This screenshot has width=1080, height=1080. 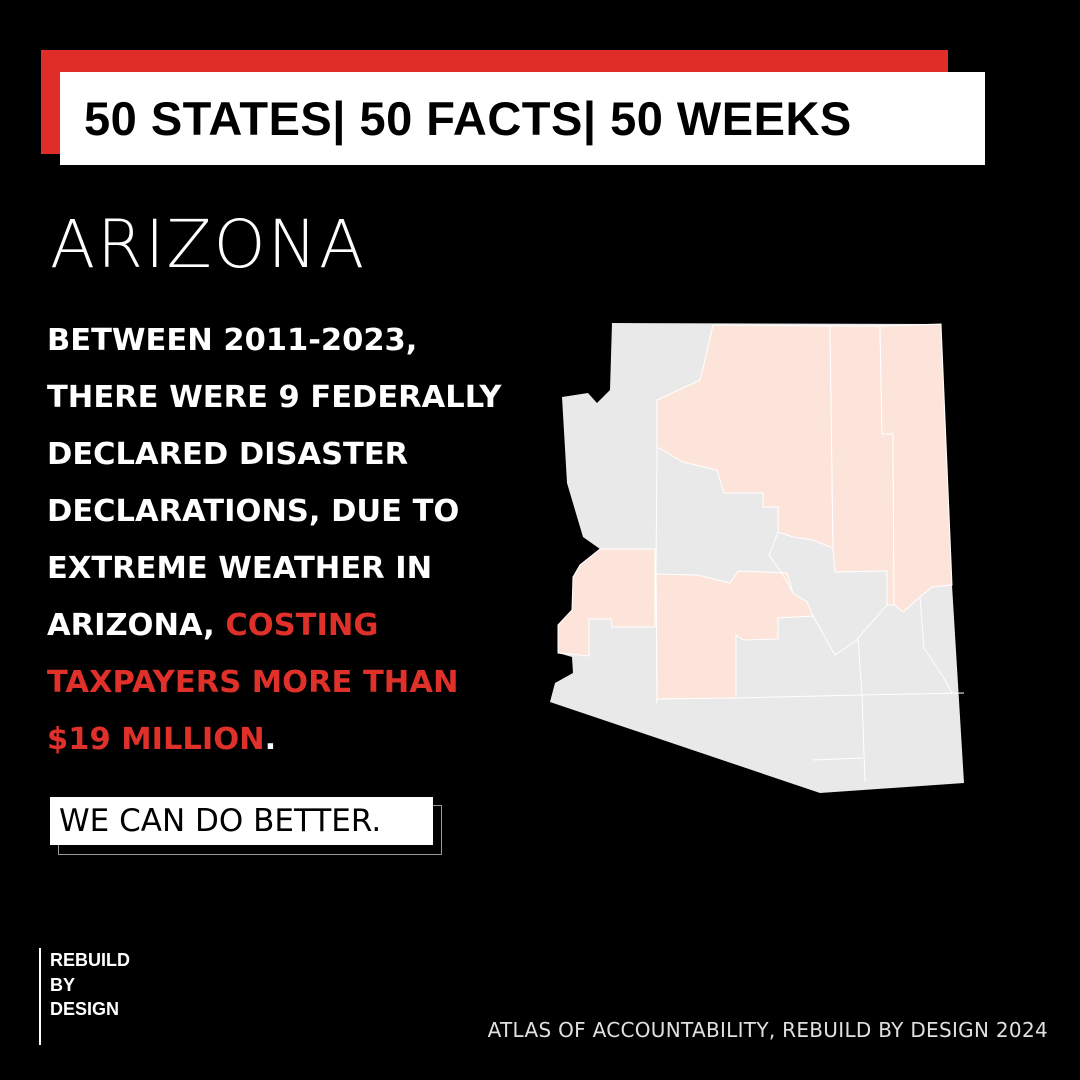 What do you see at coordinates (468, 118) in the screenshot?
I see `header-title: 50 STATES| 50 FACTS| 50 WEEKS` at bounding box center [468, 118].